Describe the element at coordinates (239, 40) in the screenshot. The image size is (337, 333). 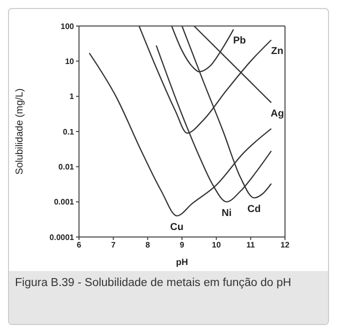
I see `series-label: Pb` at that location.